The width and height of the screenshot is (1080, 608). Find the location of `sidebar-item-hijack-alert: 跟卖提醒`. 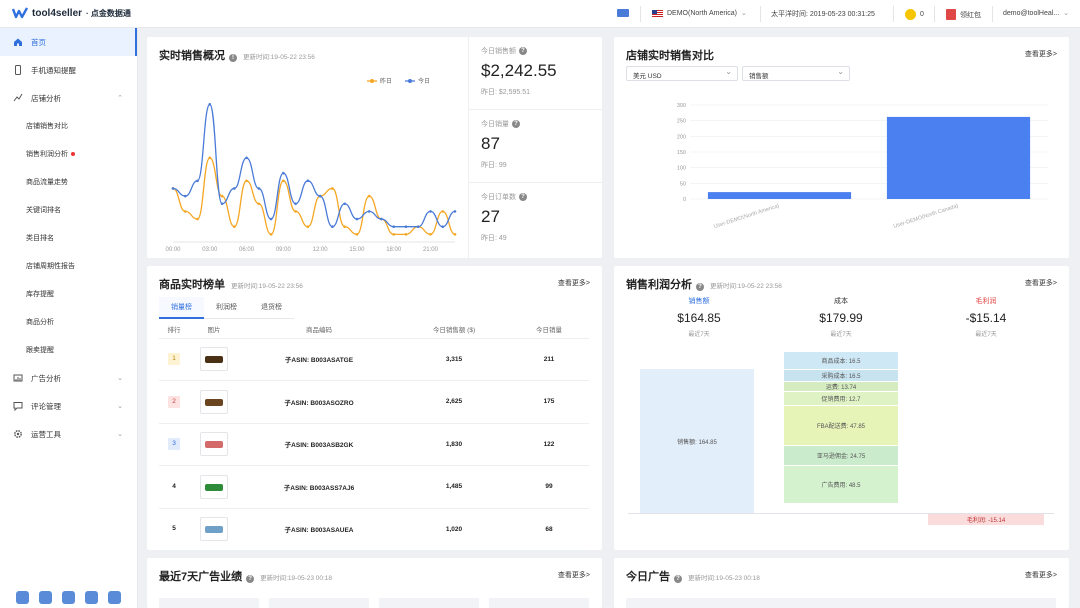

sidebar-item-hijack-alert: 跟卖提醒 is located at coordinates (68, 350).